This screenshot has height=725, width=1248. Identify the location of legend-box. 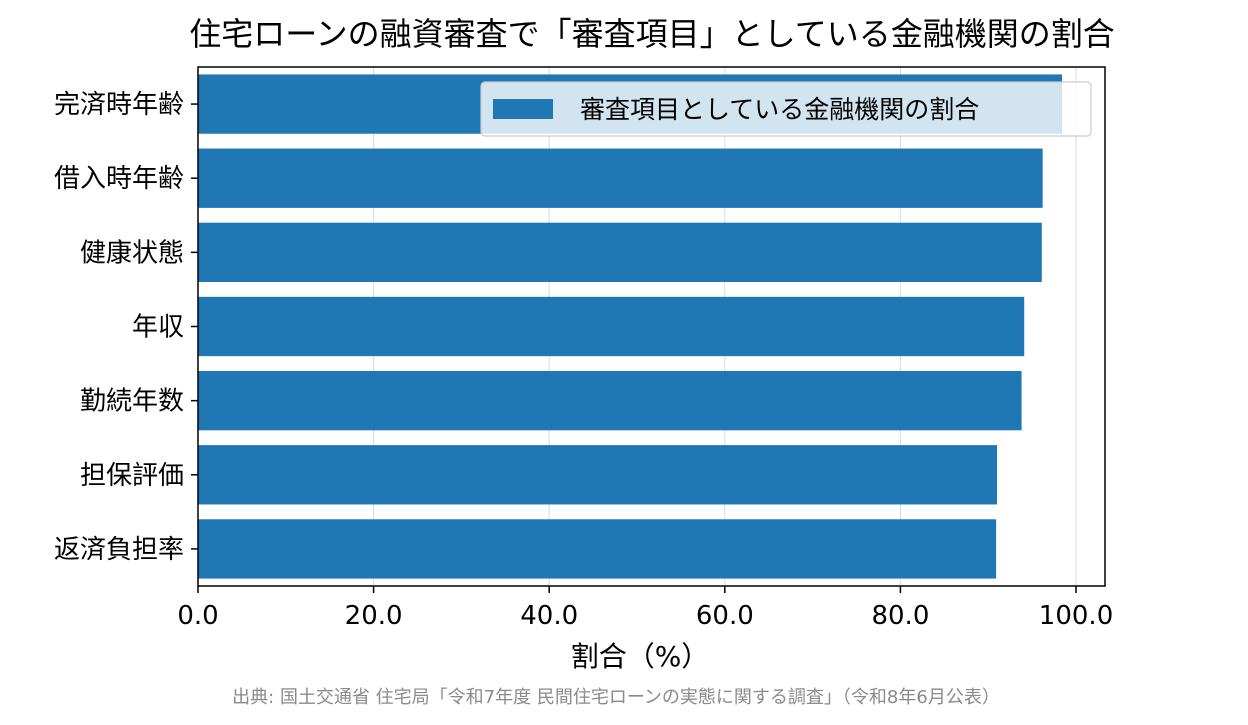
(786, 109).